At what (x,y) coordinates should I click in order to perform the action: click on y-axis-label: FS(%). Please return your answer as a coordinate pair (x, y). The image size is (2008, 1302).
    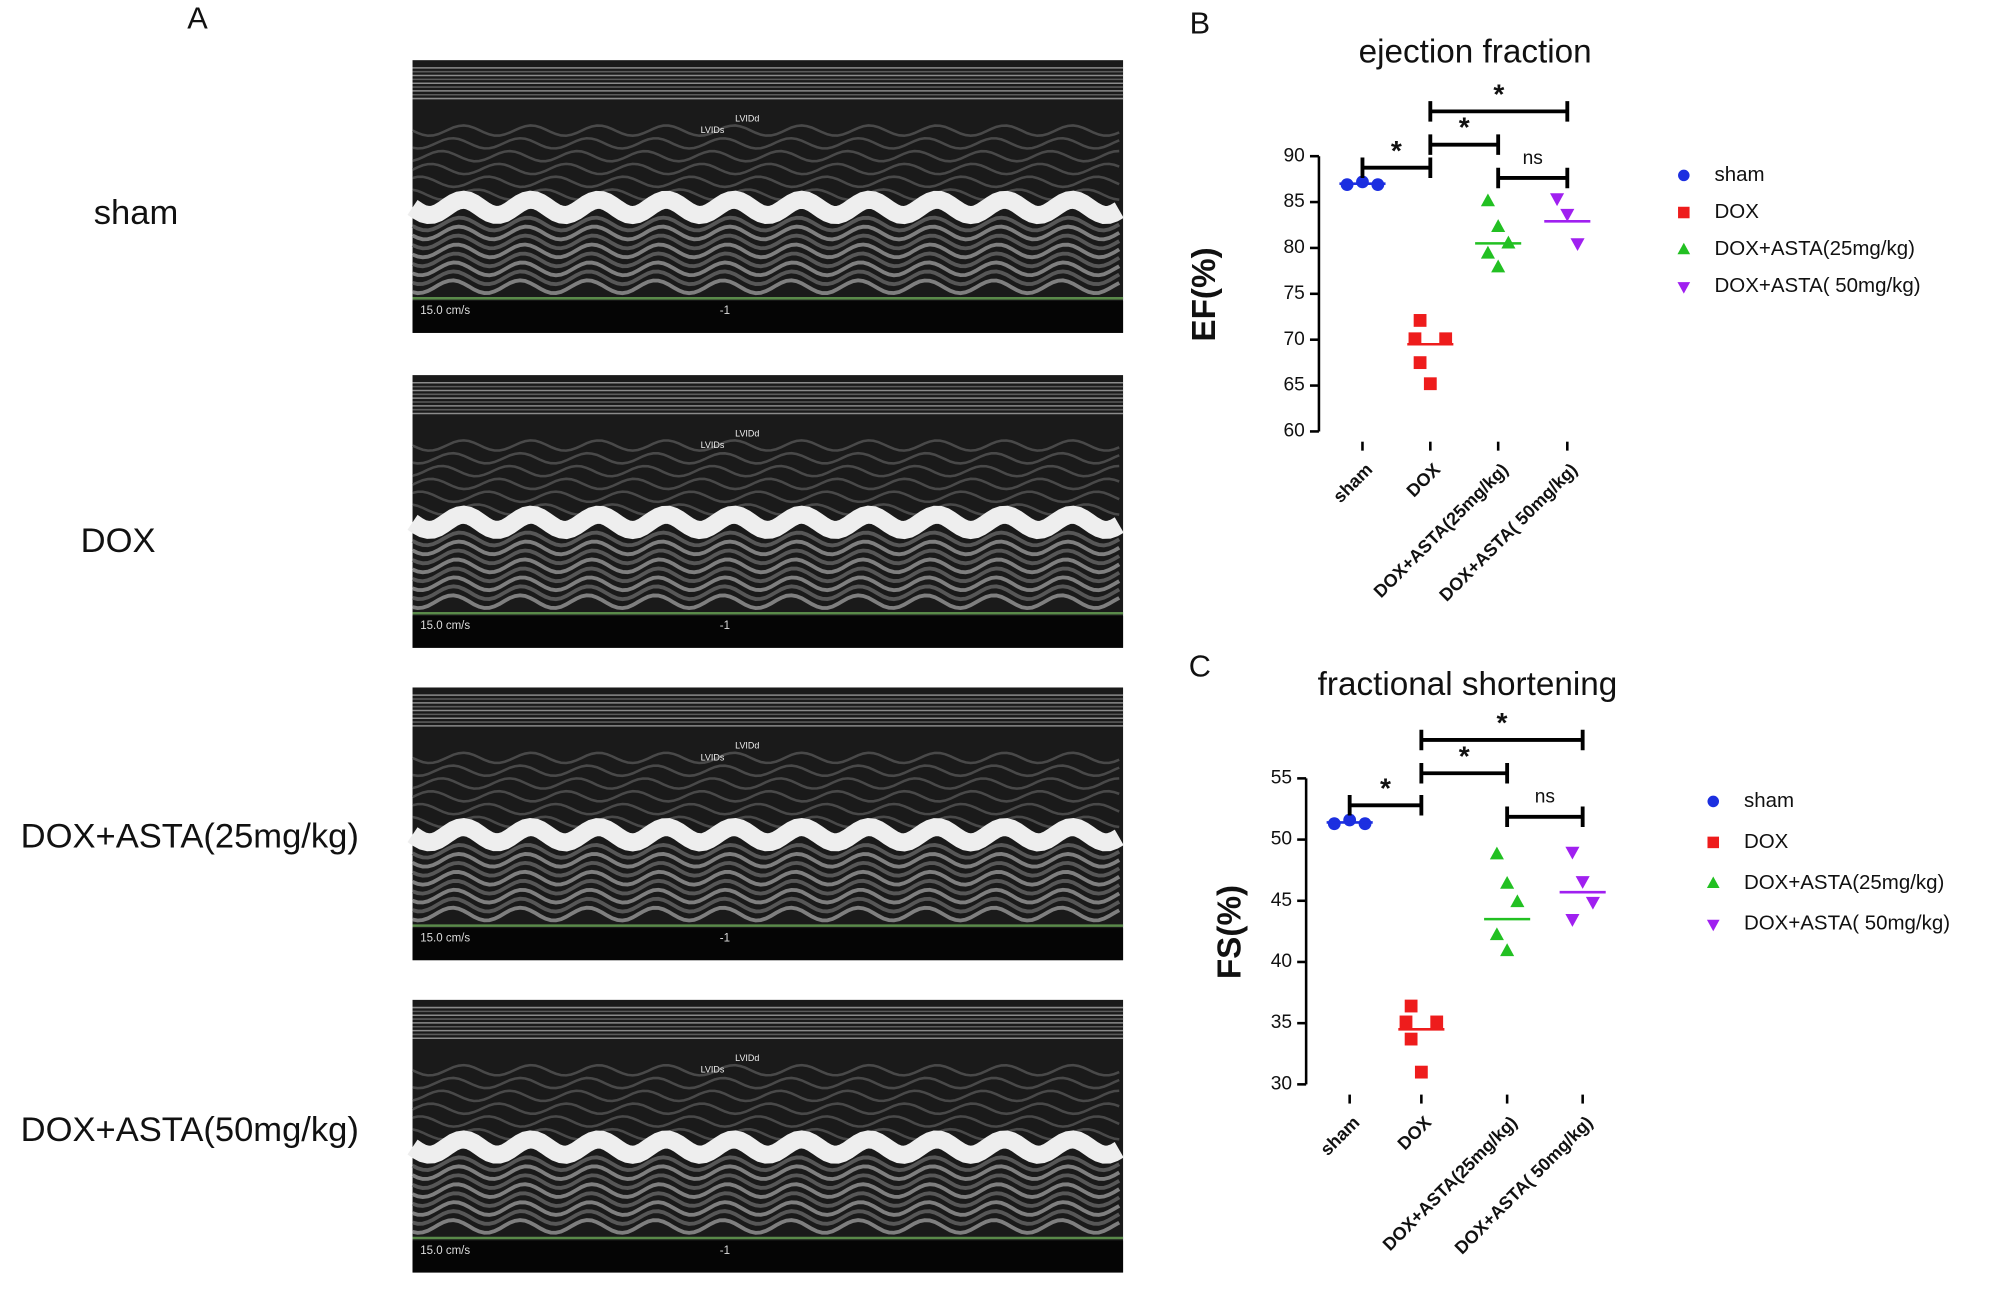
    Looking at the image, I should click on (1230, 932).